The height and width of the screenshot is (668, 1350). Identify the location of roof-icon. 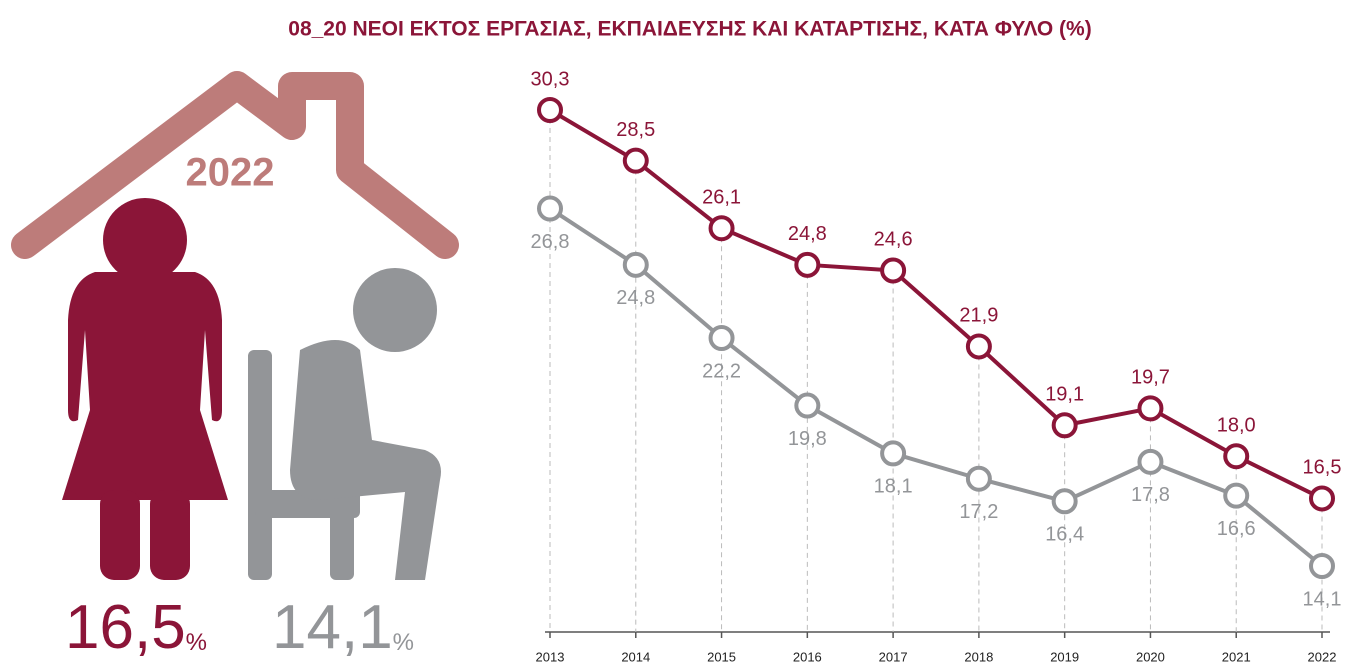
(235, 165).